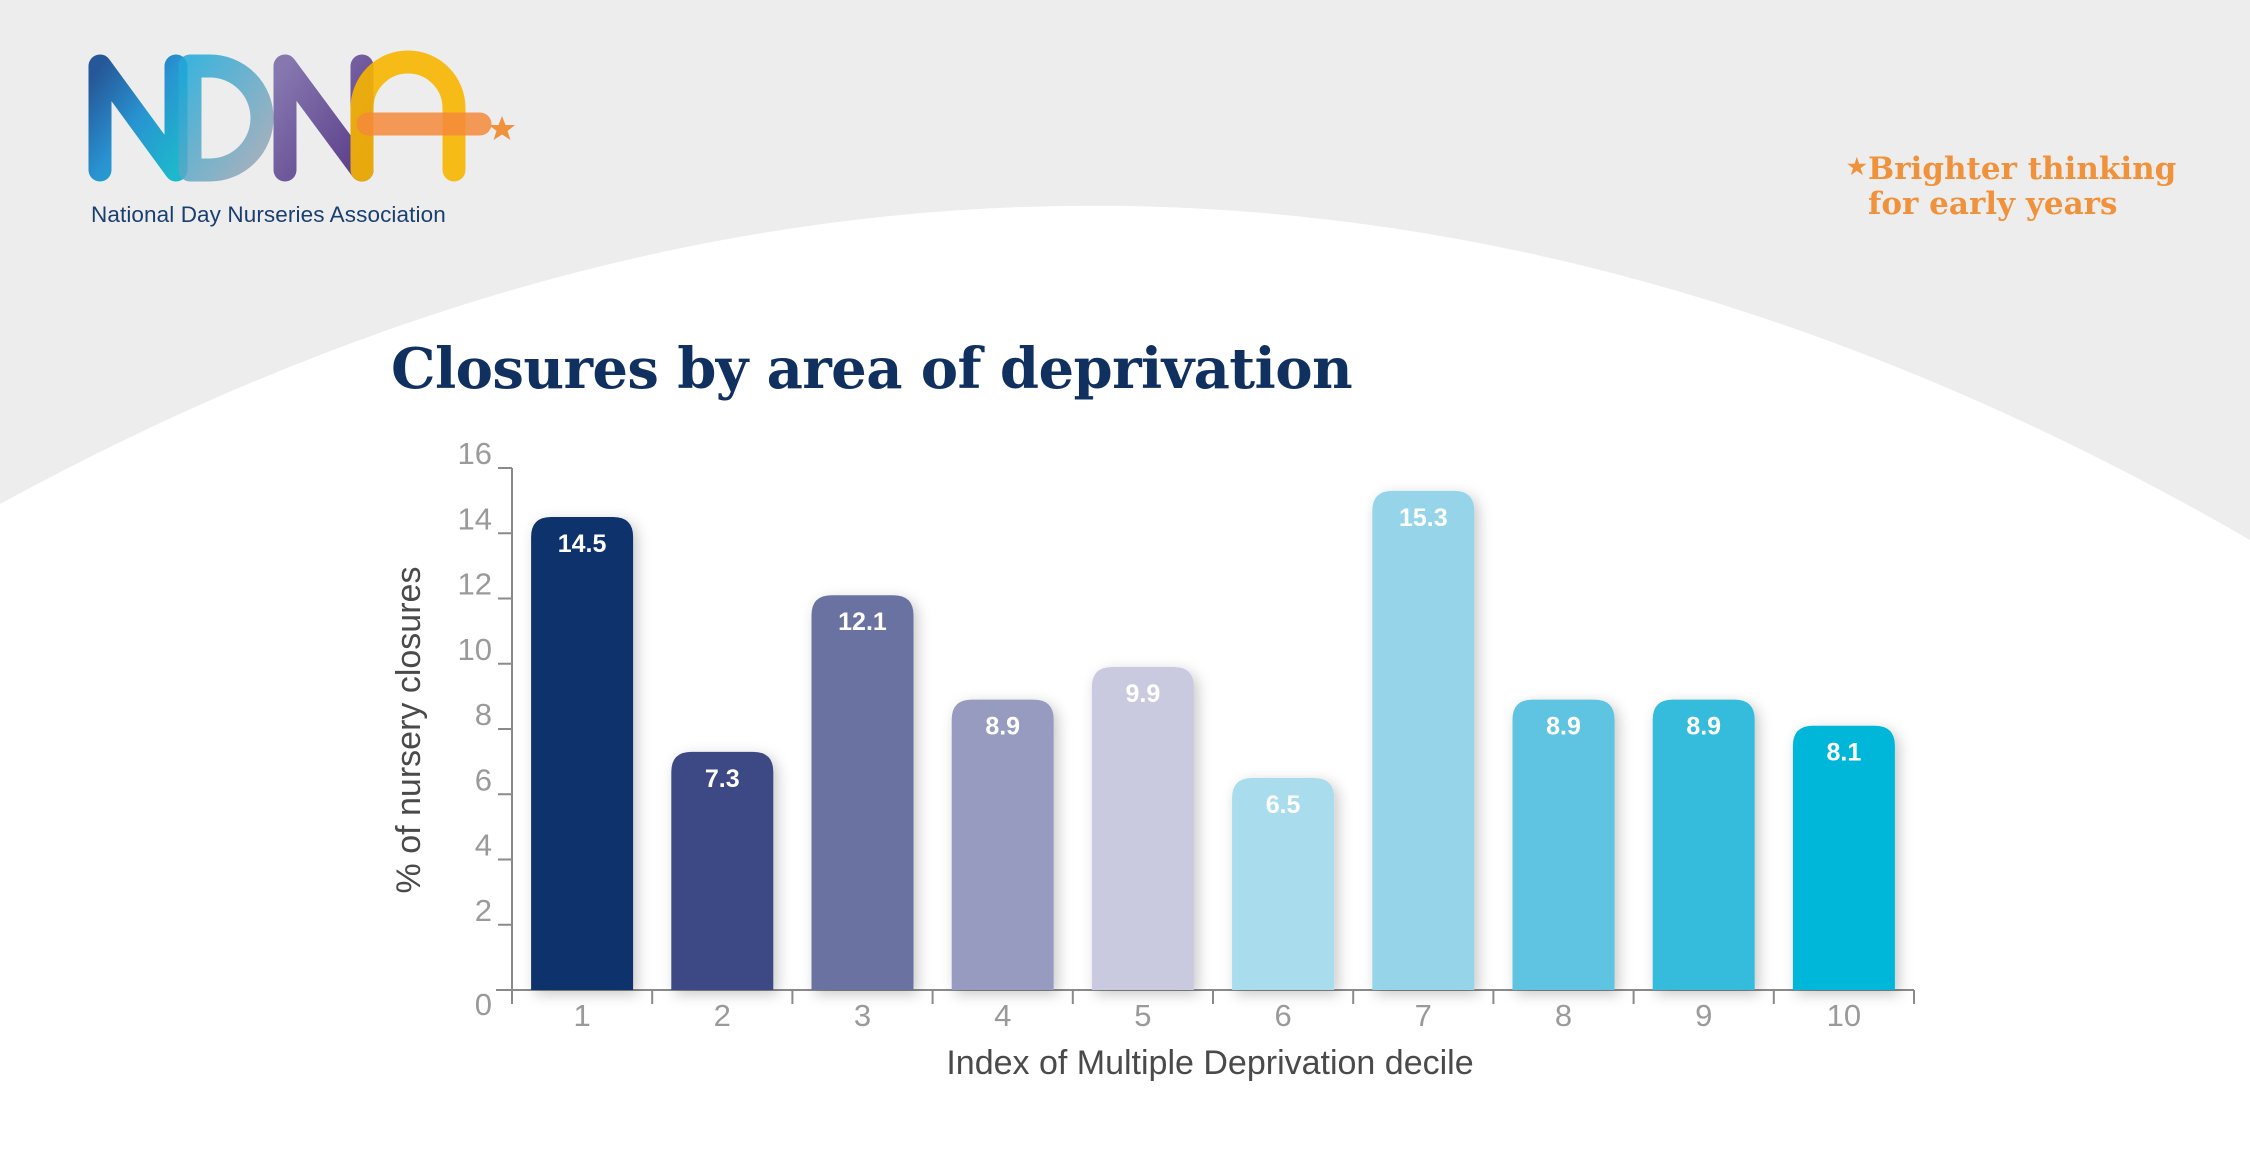 The height and width of the screenshot is (1159, 2250). Describe the element at coordinates (1002, 1015) in the screenshot. I see `x-tick-label: 4` at that location.